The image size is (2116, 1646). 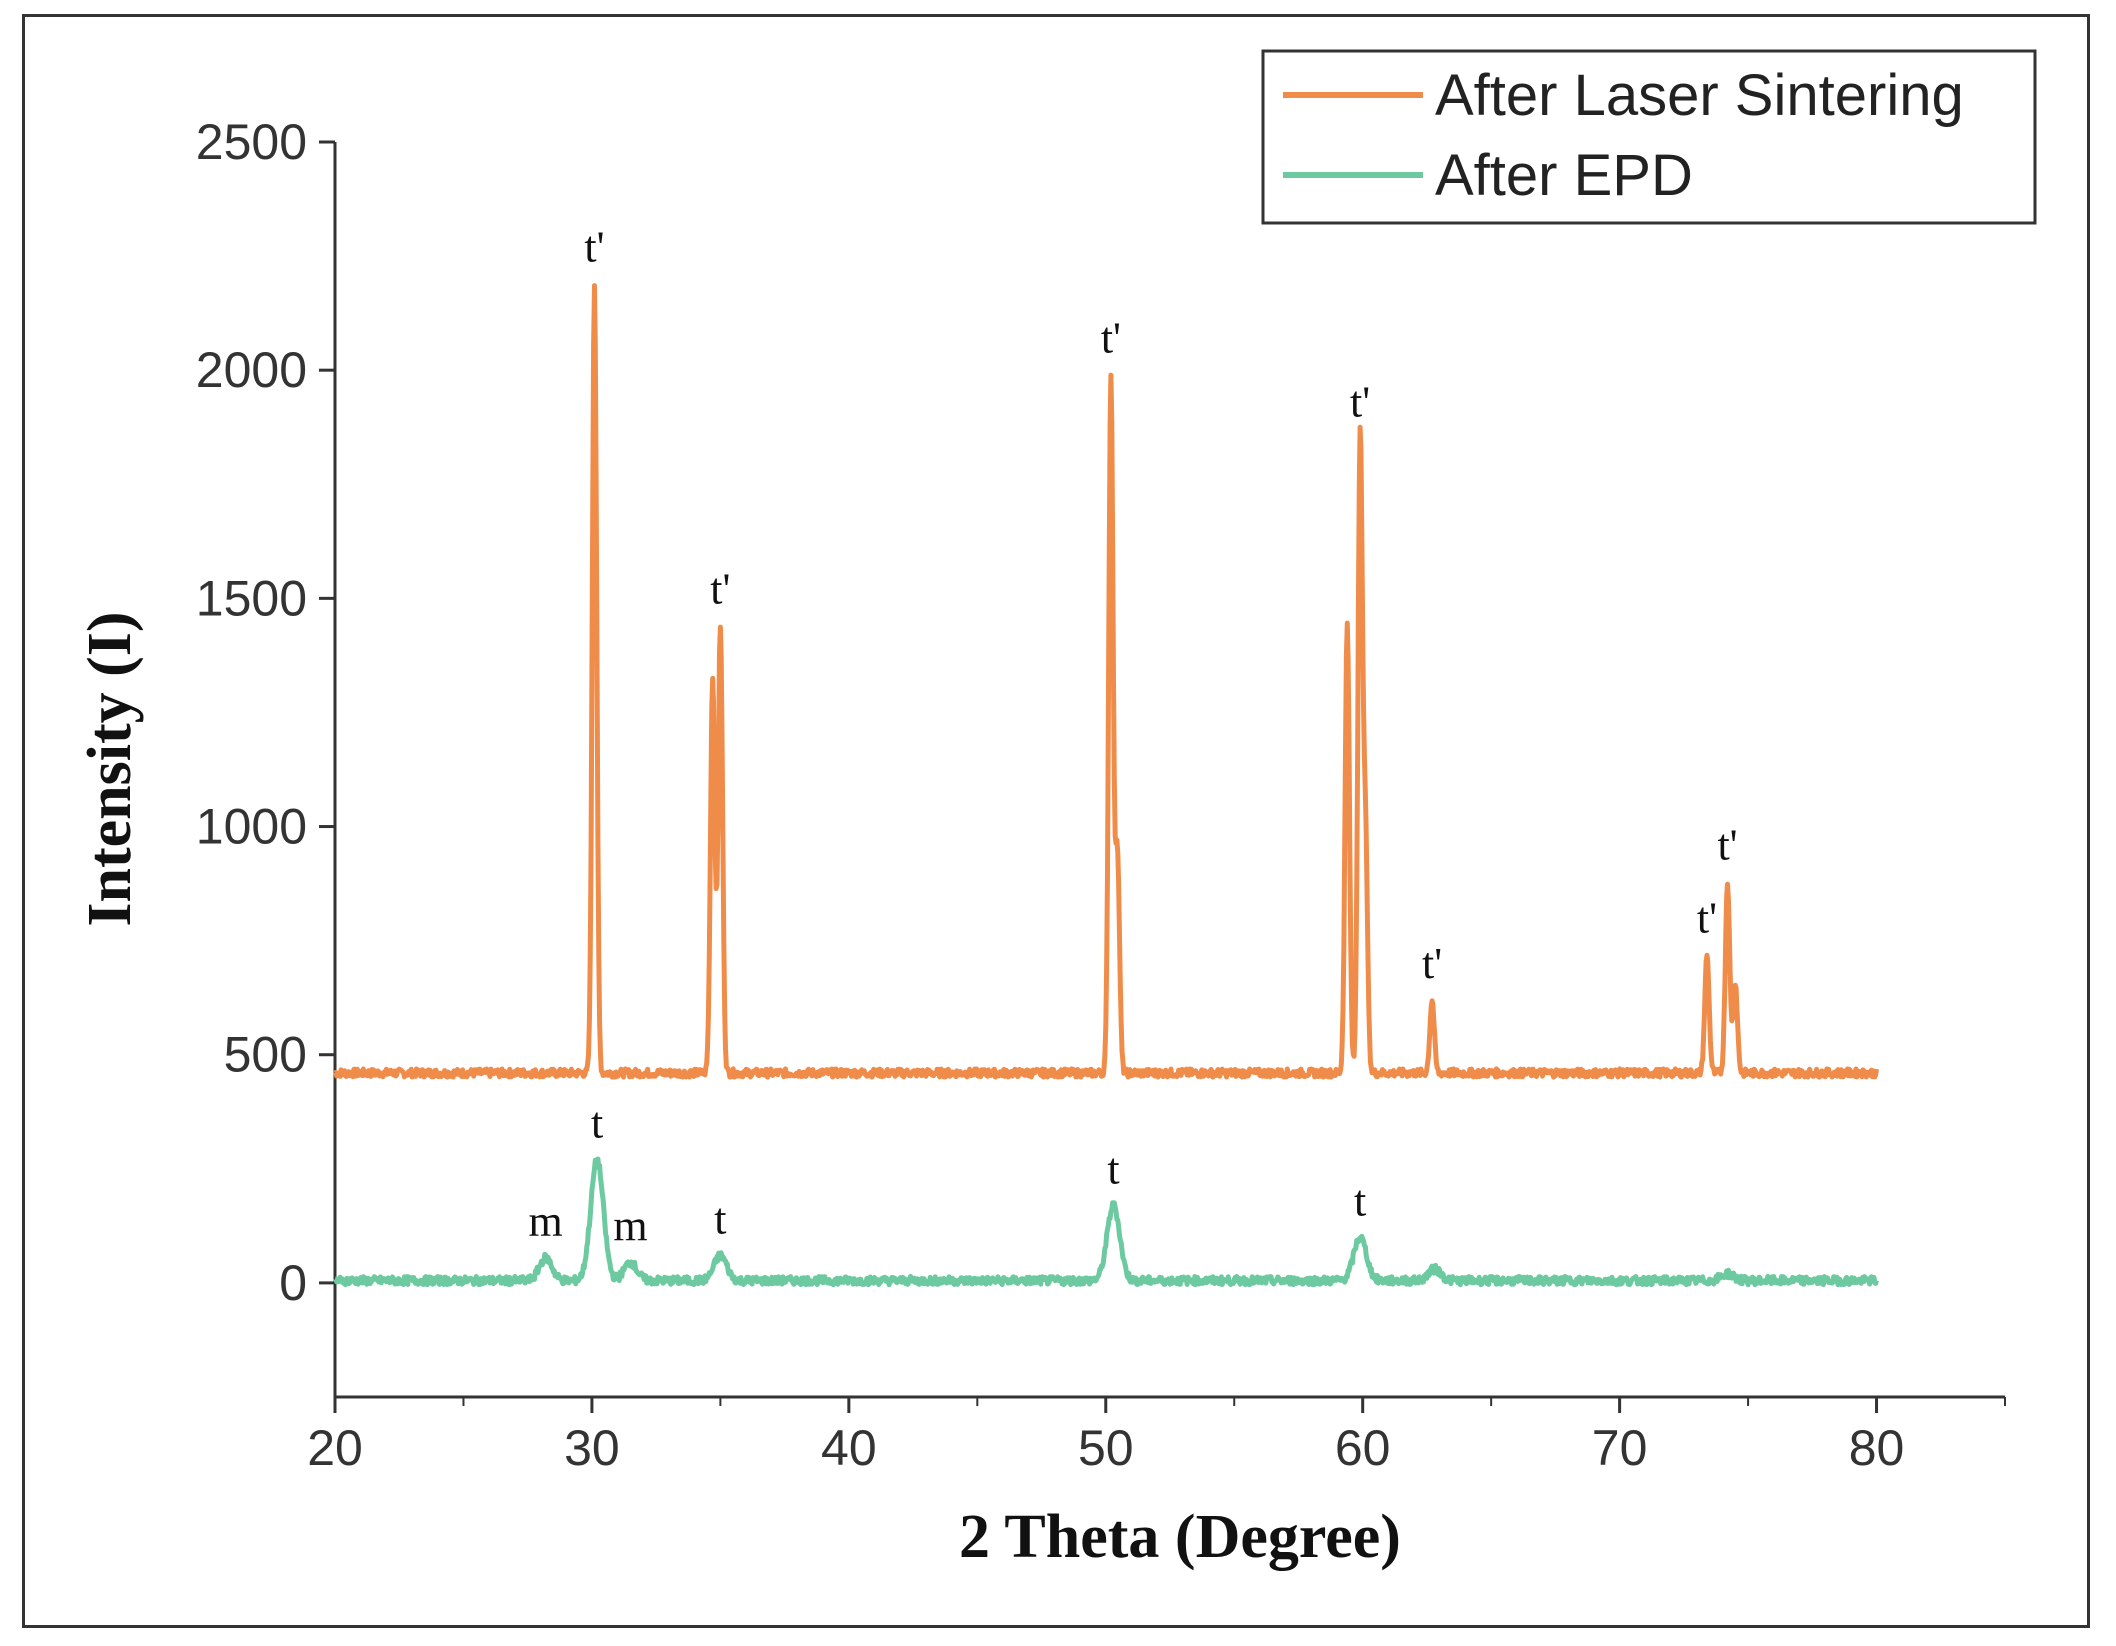 What do you see at coordinates (1106, 1222) in the screenshot?
I see `series-line-epd` at bounding box center [1106, 1222].